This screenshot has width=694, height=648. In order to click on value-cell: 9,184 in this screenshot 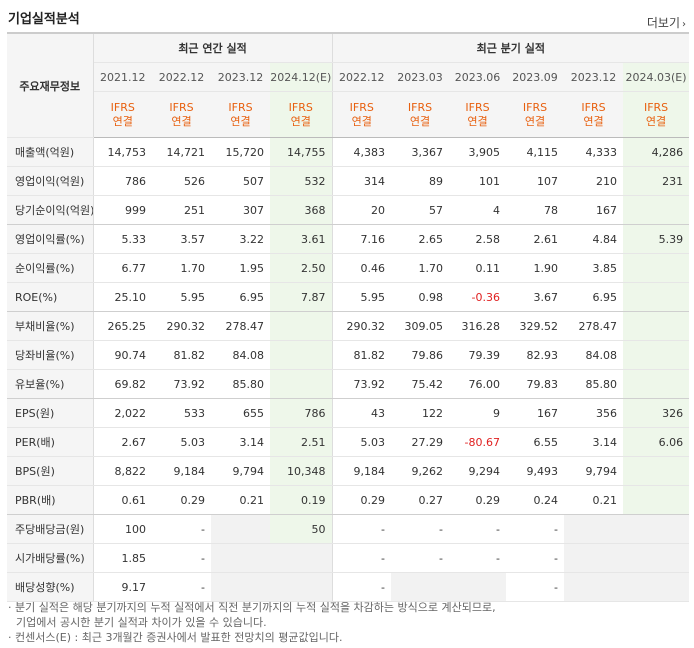, I will do `click(361, 471)`.